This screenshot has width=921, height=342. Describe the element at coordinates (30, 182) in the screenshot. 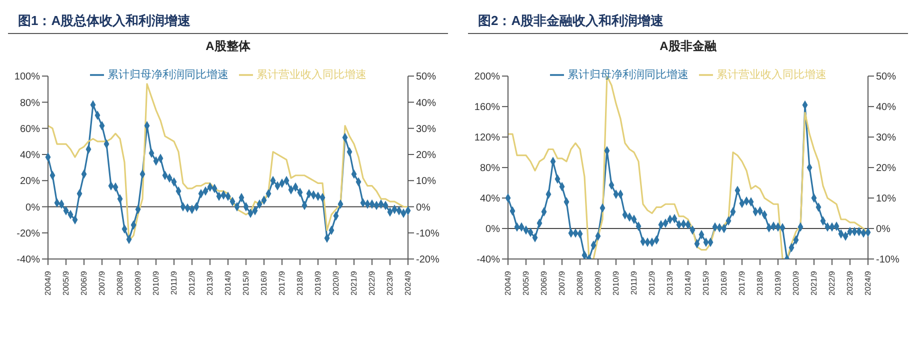

I see `y-tick-label: 20%` at that location.